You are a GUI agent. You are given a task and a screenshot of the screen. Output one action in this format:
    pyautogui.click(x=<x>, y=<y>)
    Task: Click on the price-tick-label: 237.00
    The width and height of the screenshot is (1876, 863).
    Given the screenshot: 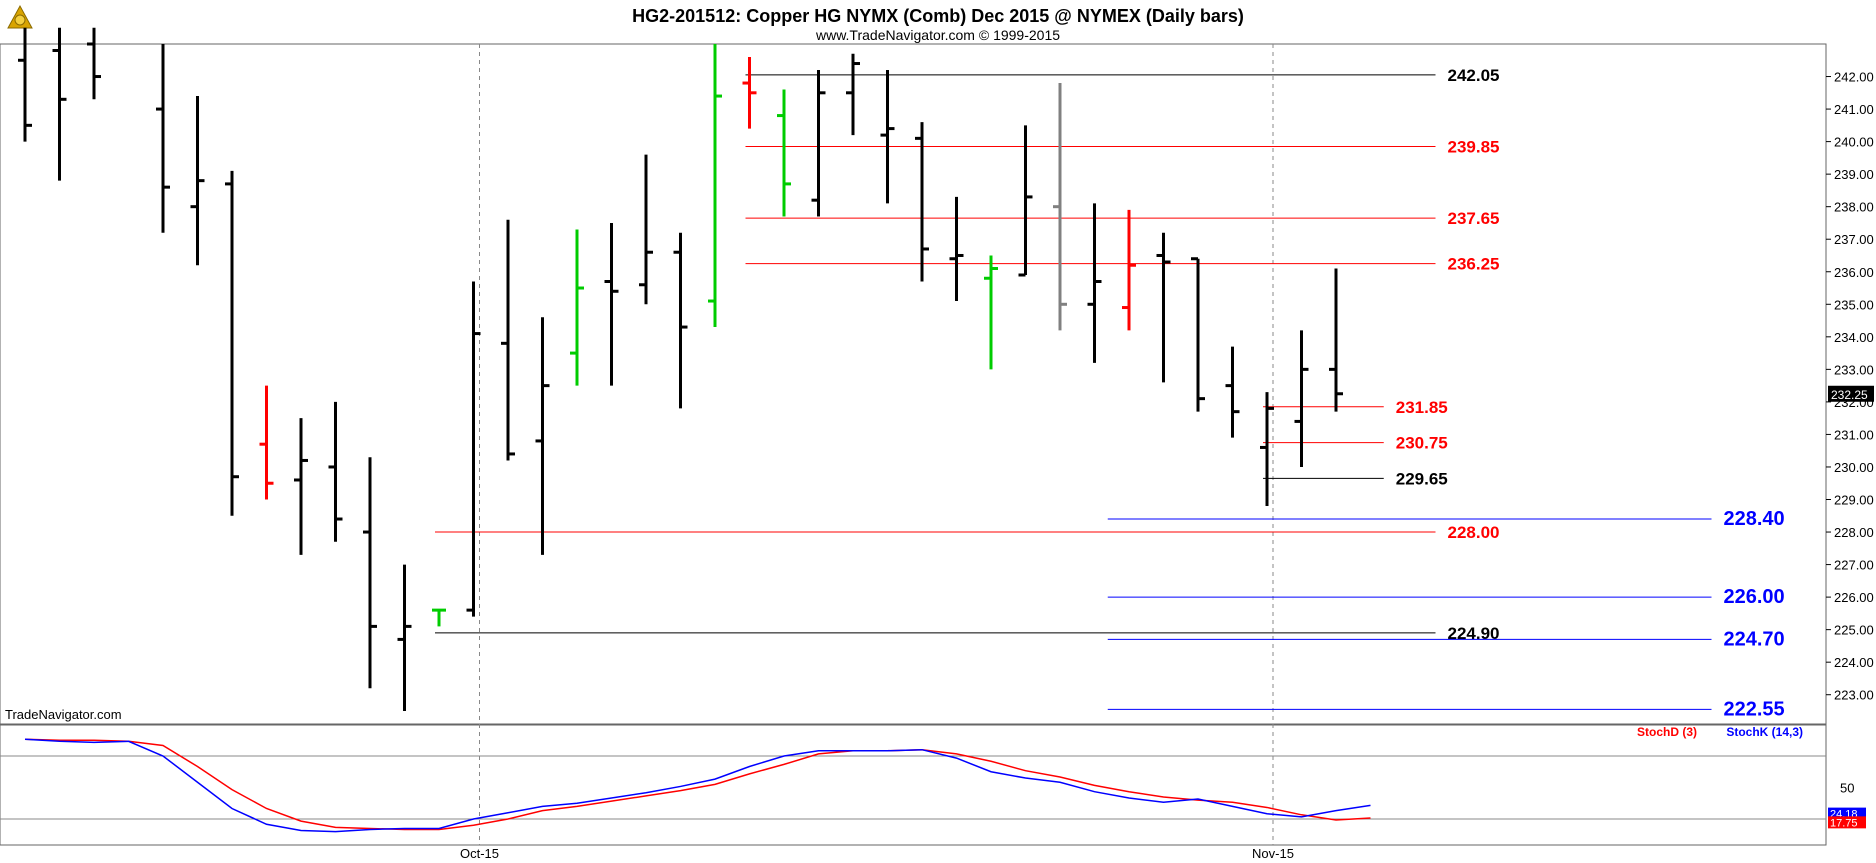 What is the action you would take?
    pyautogui.click(x=1854, y=239)
    